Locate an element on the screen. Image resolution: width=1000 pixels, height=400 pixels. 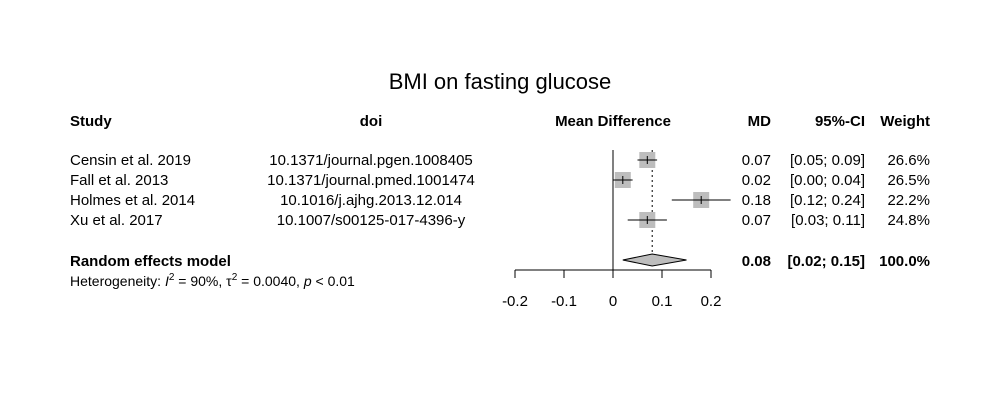
study-ci: [0.12; 0.24] is located at coordinates (827, 200).